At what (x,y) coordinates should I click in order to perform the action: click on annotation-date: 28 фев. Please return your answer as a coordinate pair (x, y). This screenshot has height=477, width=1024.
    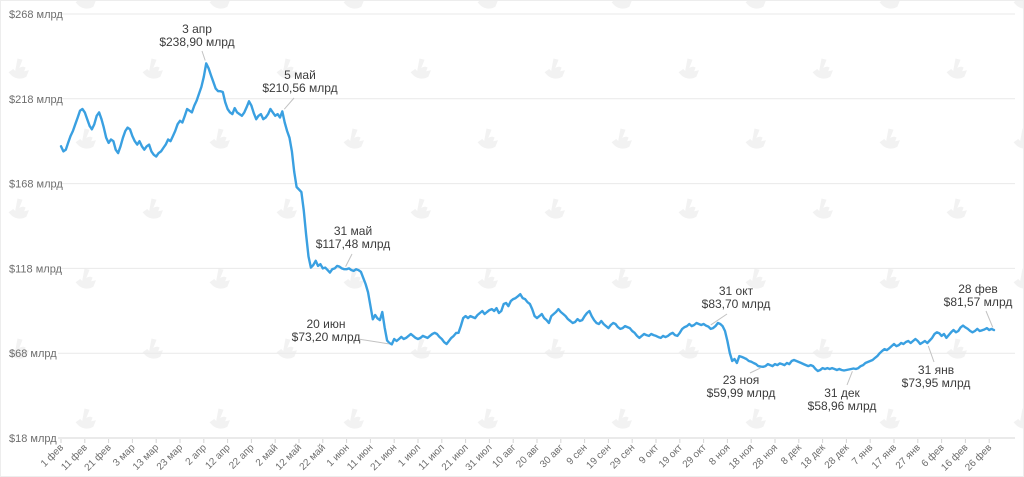
    Looking at the image, I should click on (978, 289).